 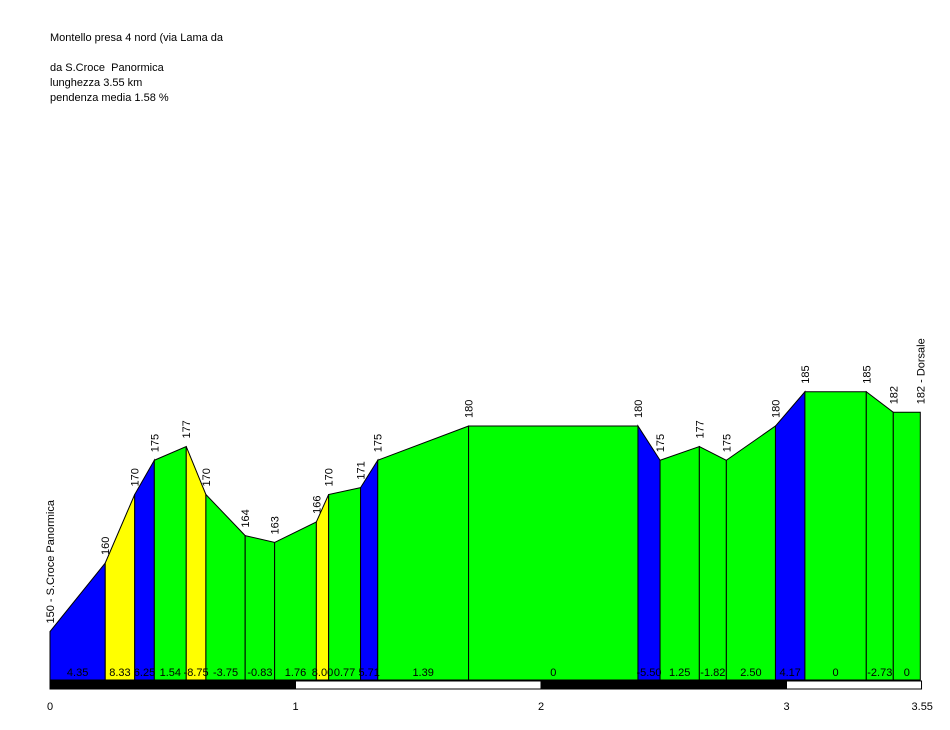 What do you see at coordinates (750, 673) in the screenshot?
I see `gradient-label: 2.50` at bounding box center [750, 673].